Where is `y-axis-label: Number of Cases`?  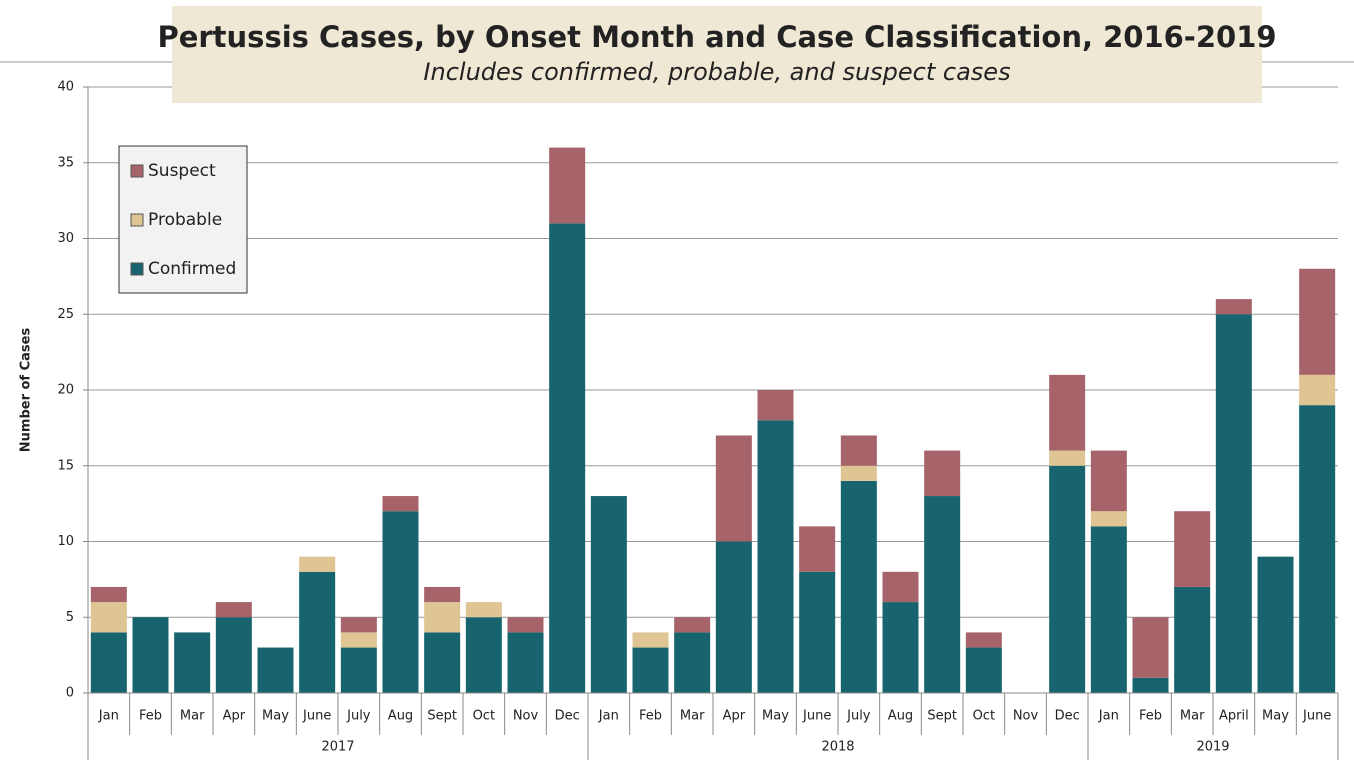 y-axis-label: Number of Cases is located at coordinates (26, 390).